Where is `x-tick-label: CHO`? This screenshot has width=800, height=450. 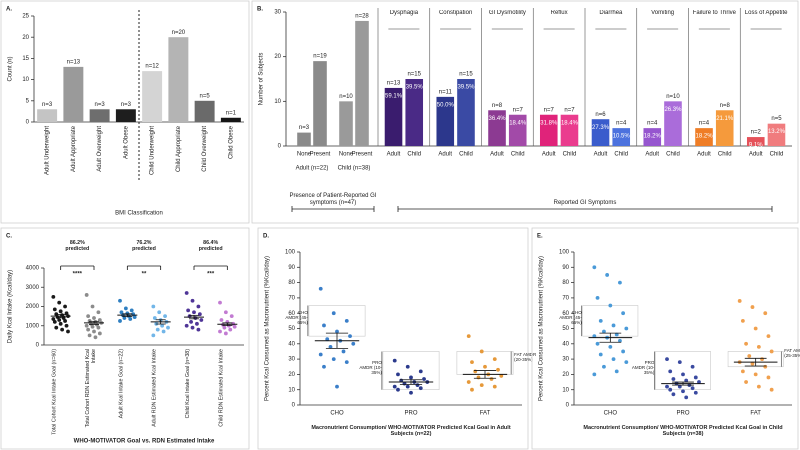
x-tick-label: CHO is located at coordinates (611, 414).